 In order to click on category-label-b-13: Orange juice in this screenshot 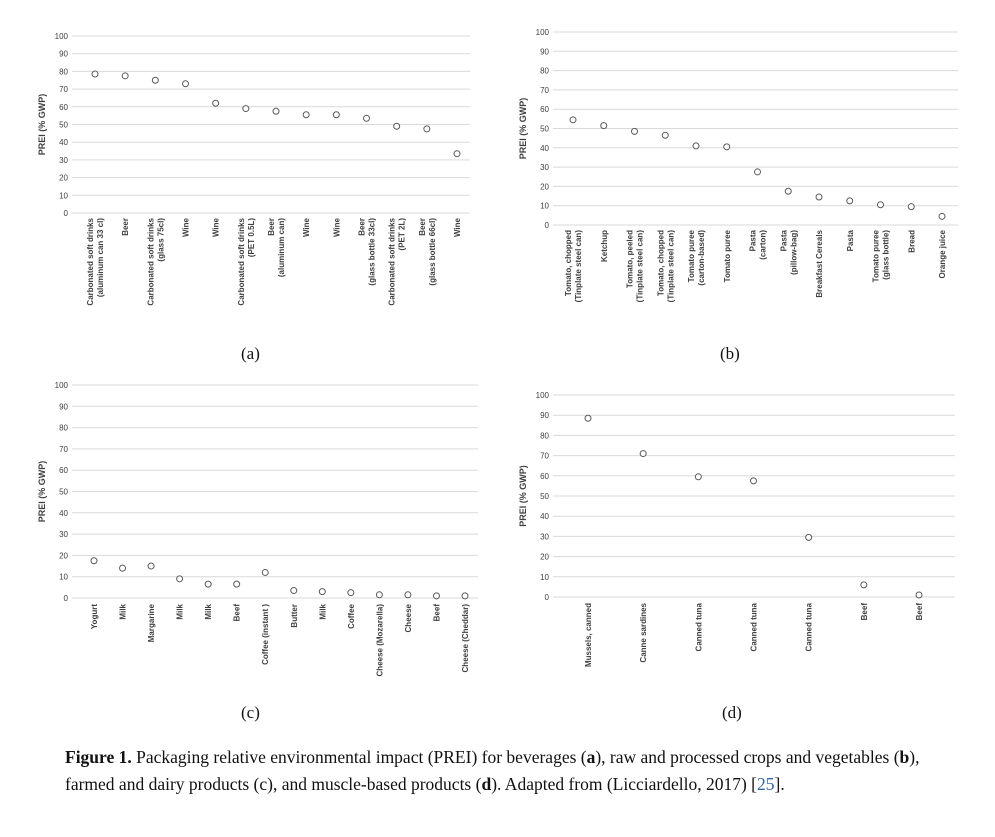, I will do `click(942, 253)`.